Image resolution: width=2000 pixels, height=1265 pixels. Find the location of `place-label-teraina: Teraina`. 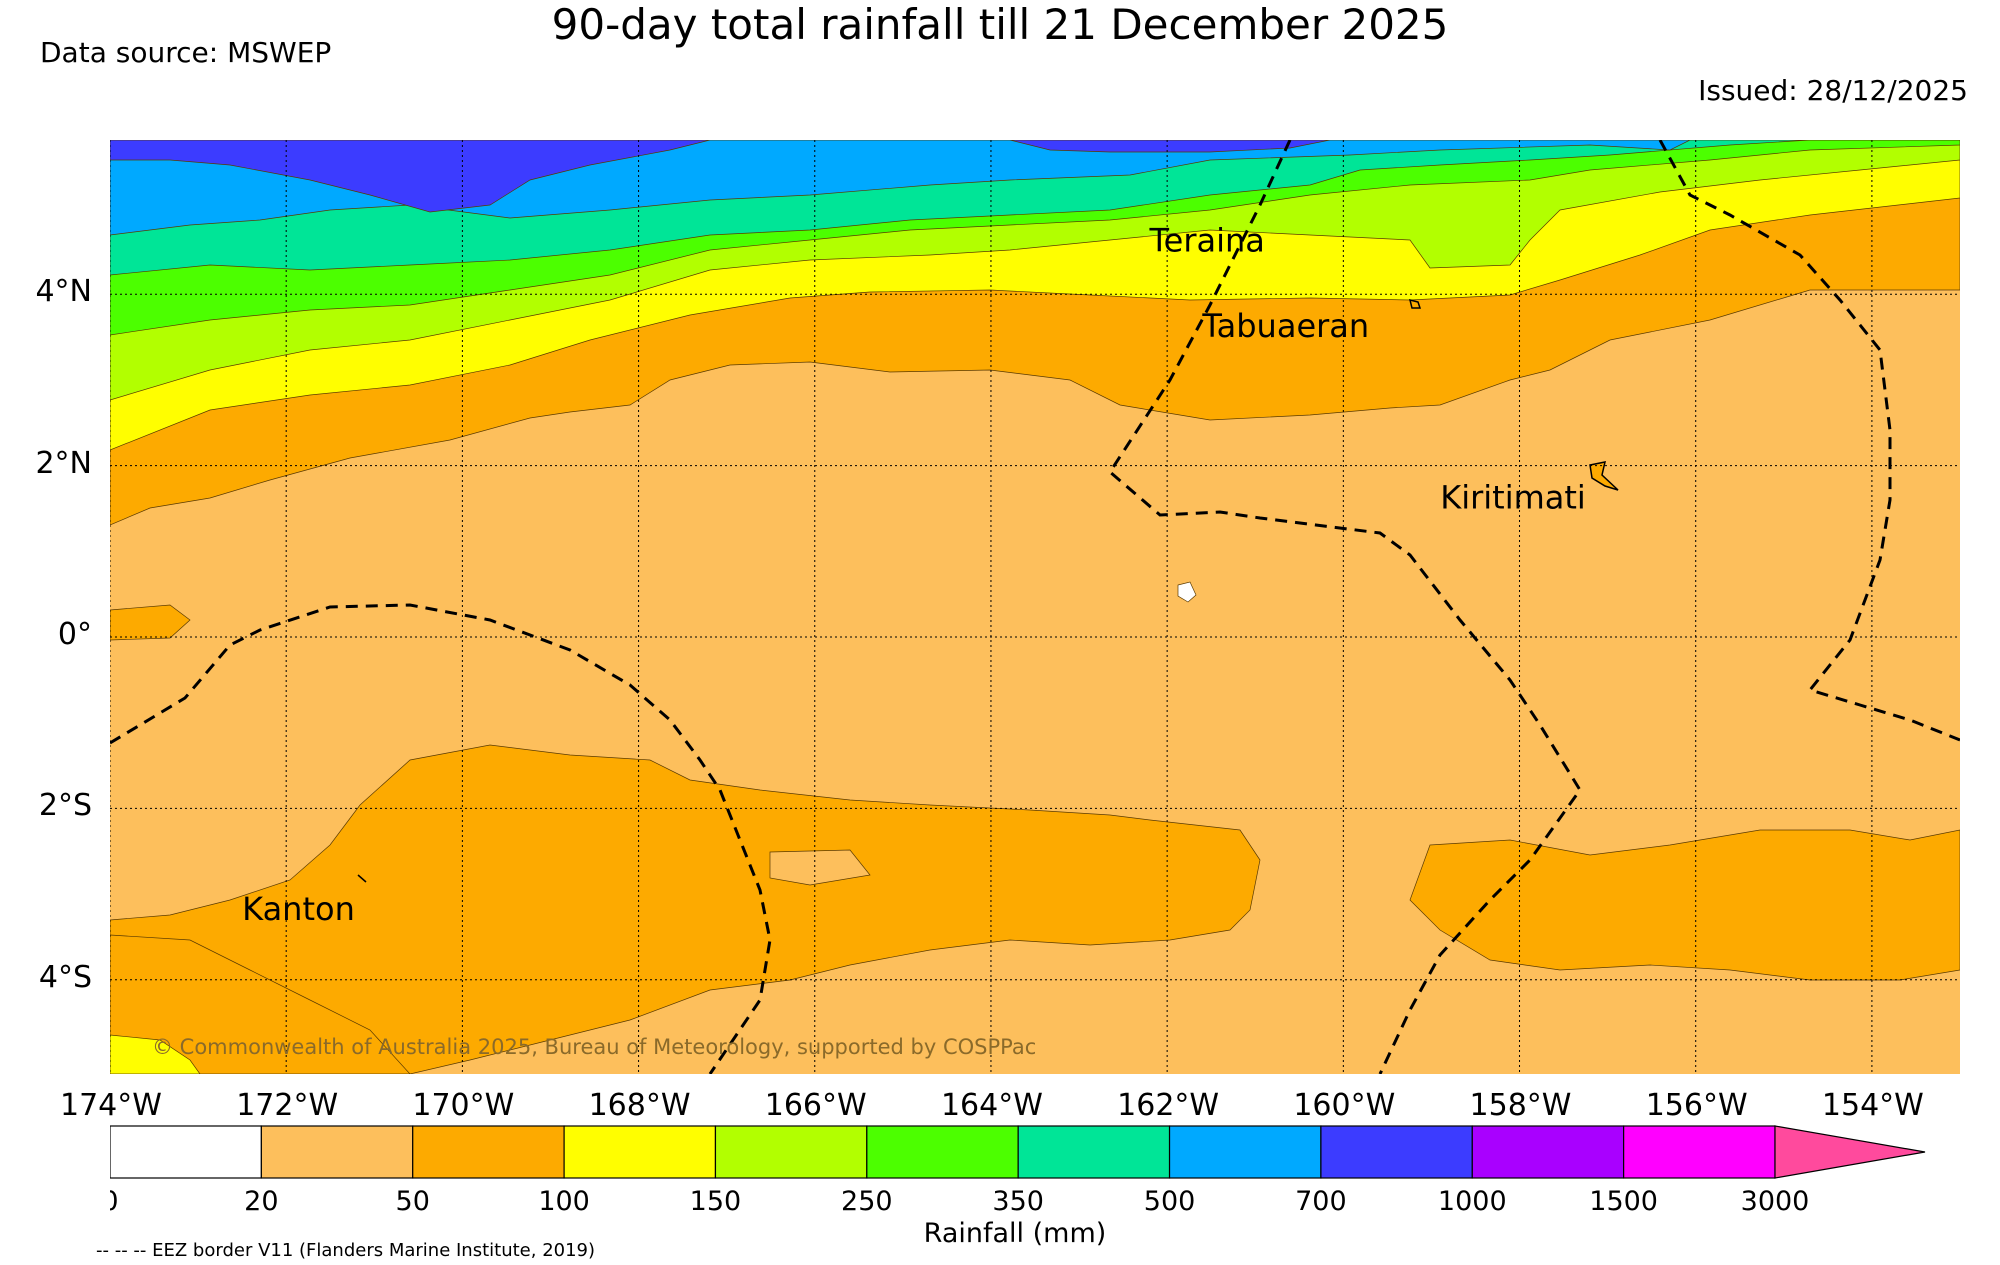

place-label-teraina: Teraina is located at coordinates (1207, 240).